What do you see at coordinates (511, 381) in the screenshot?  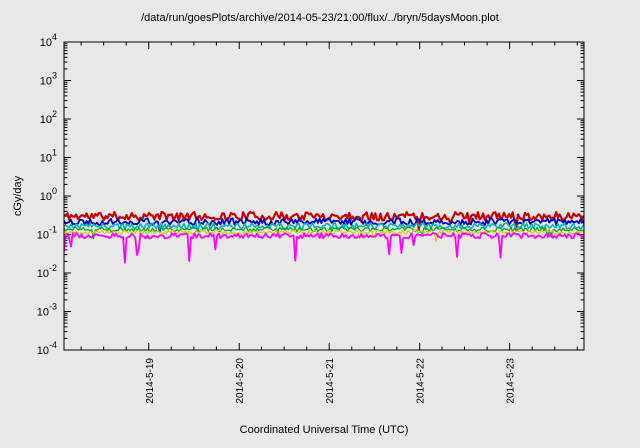 I see `x-tick-label: 2014-5-23` at bounding box center [511, 381].